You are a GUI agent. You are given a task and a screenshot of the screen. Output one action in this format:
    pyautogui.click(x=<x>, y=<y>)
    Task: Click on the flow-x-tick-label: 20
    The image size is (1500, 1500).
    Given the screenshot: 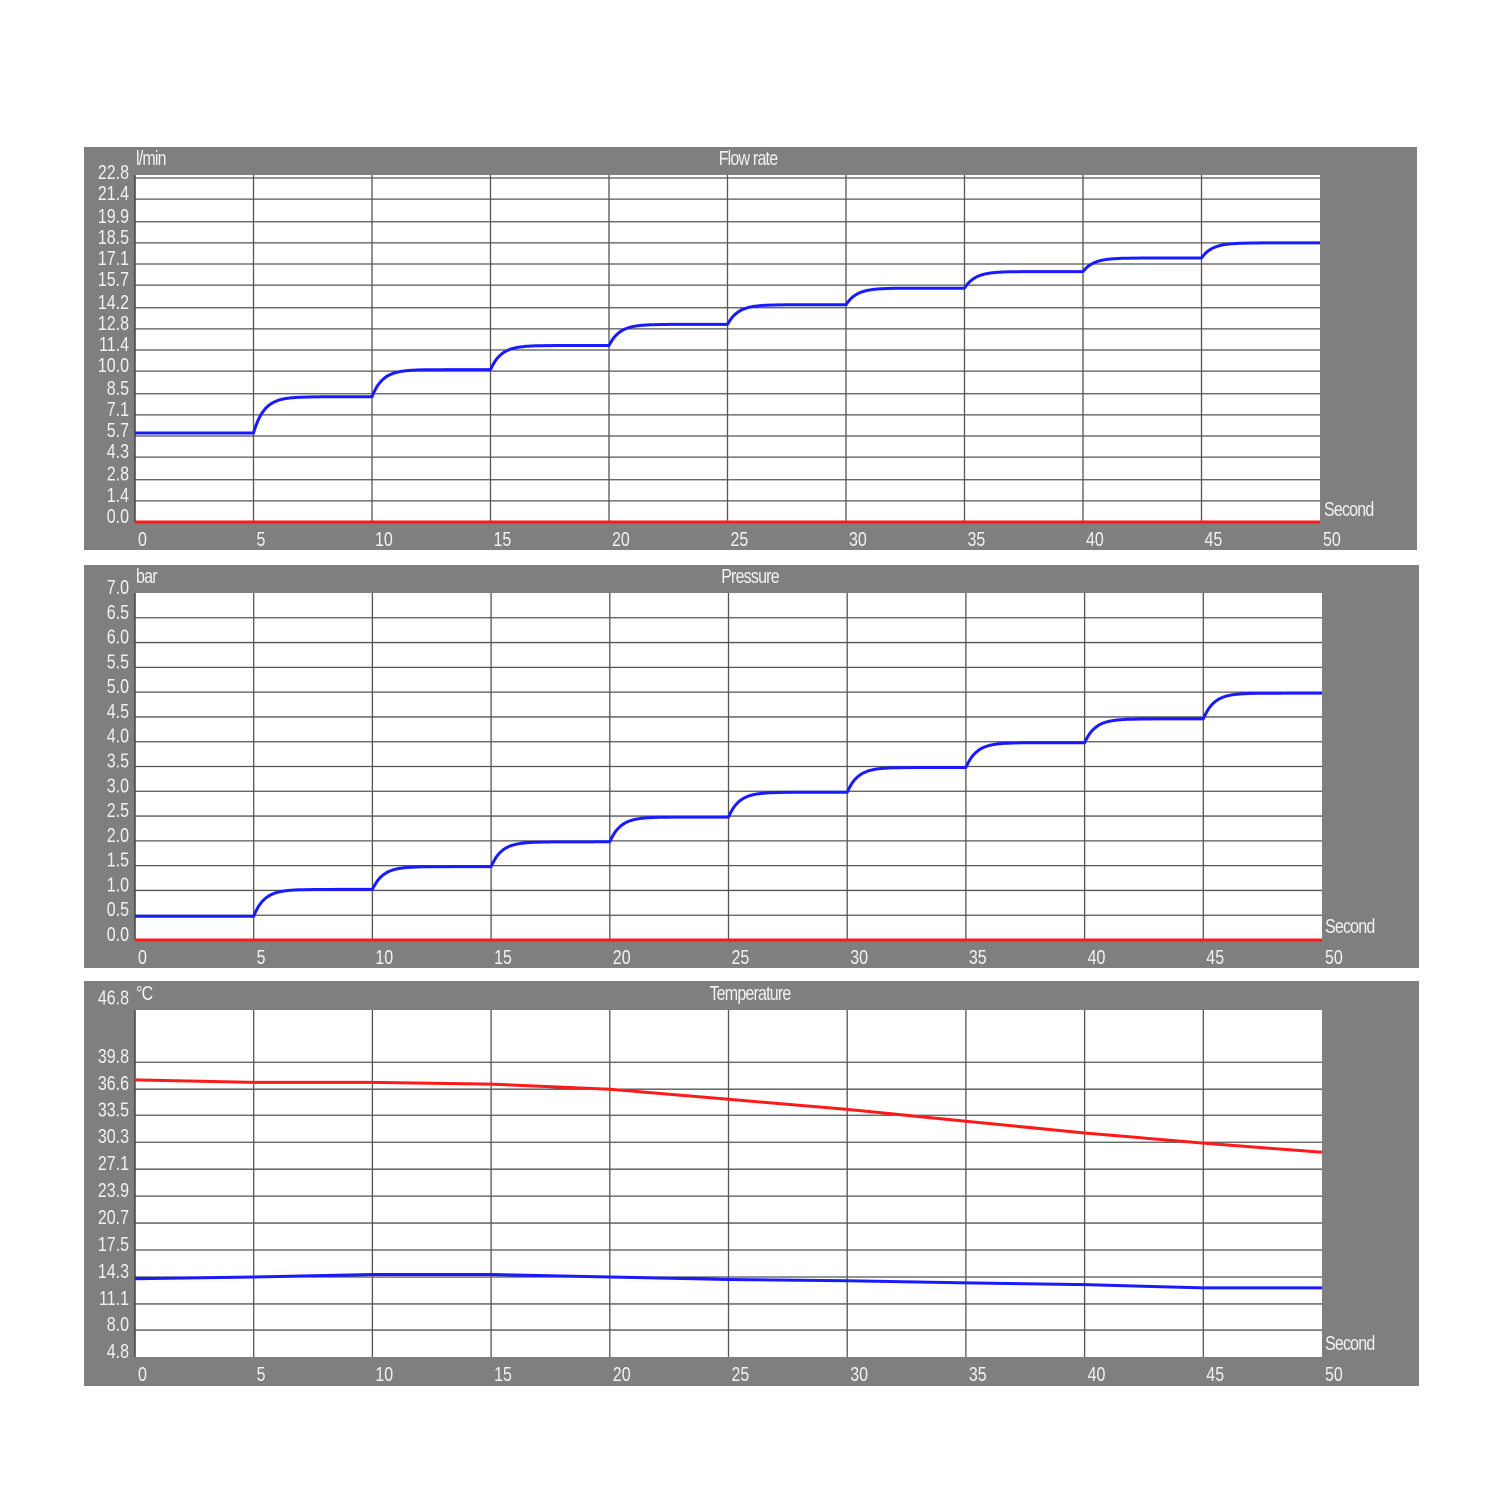 What is the action you would take?
    pyautogui.click(x=621, y=539)
    